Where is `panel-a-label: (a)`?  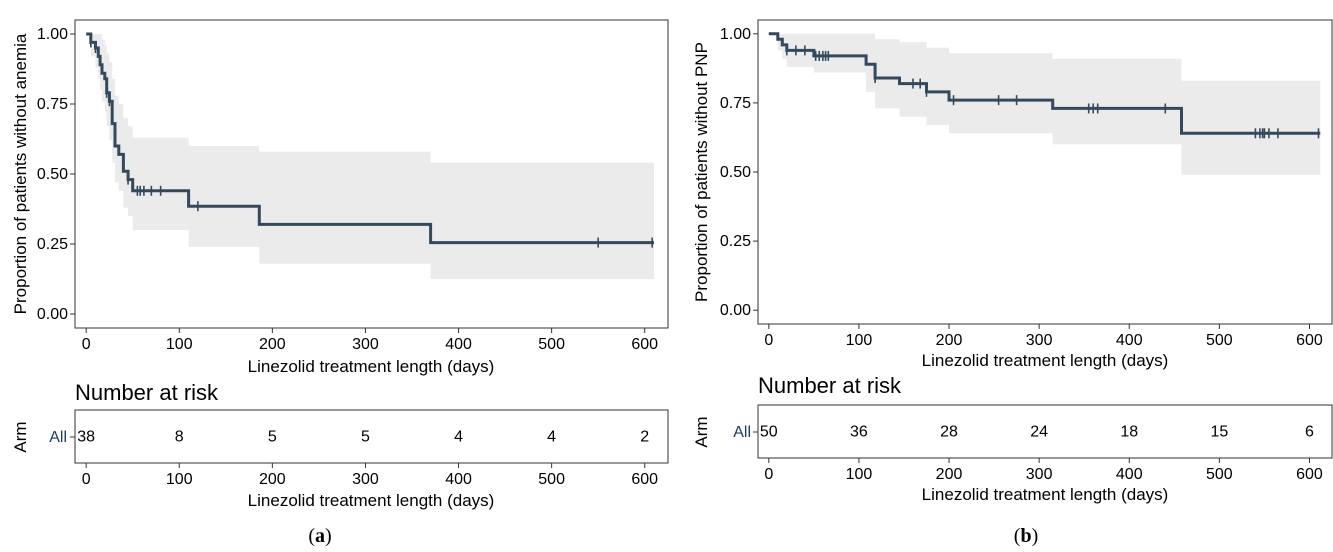 panel-a-label: (a) is located at coordinates (319, 536).